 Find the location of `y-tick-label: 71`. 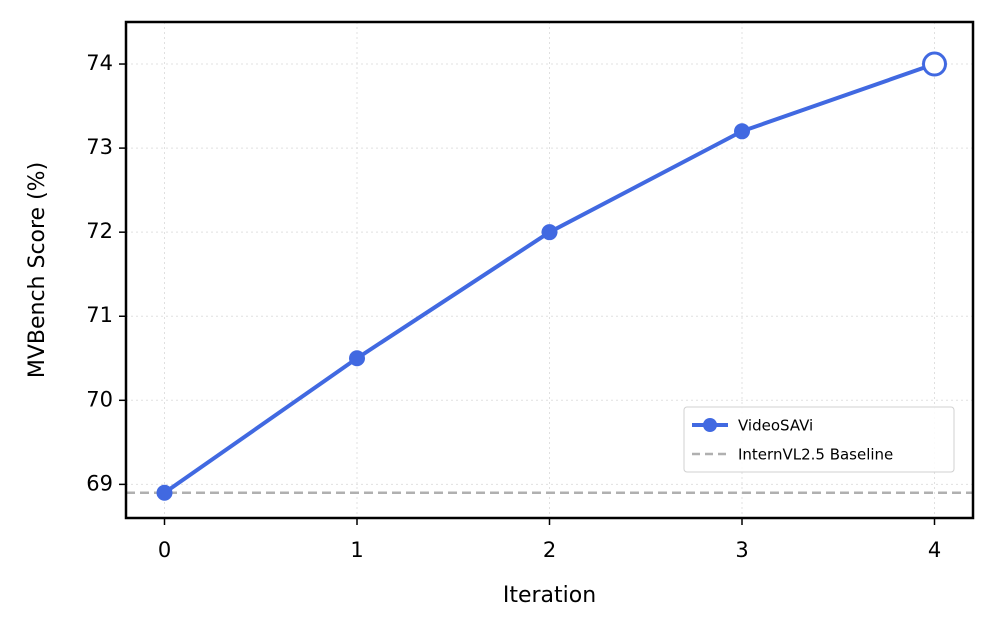

y-tick-label: 71 is located at coordinates (99, 315).